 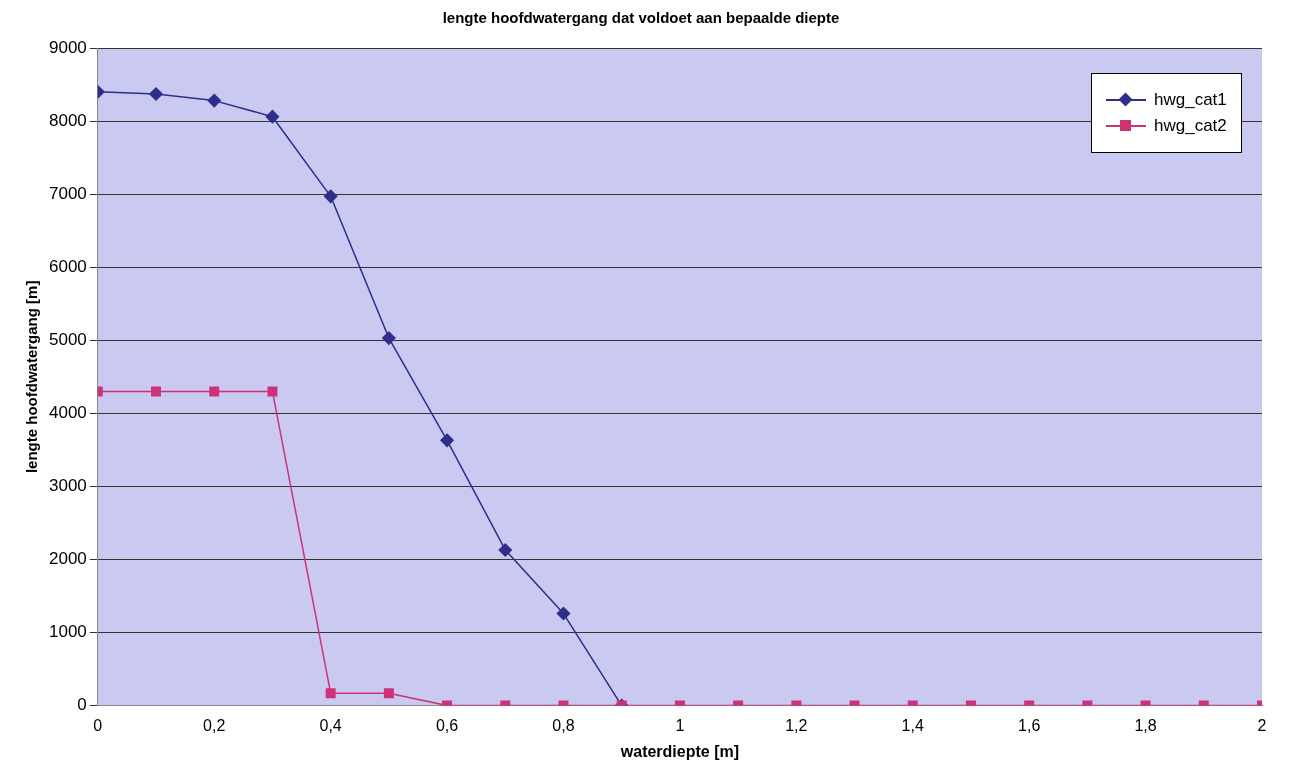 I want to click on legend-label: hwg_cat2, so click(x=1190, y=126).